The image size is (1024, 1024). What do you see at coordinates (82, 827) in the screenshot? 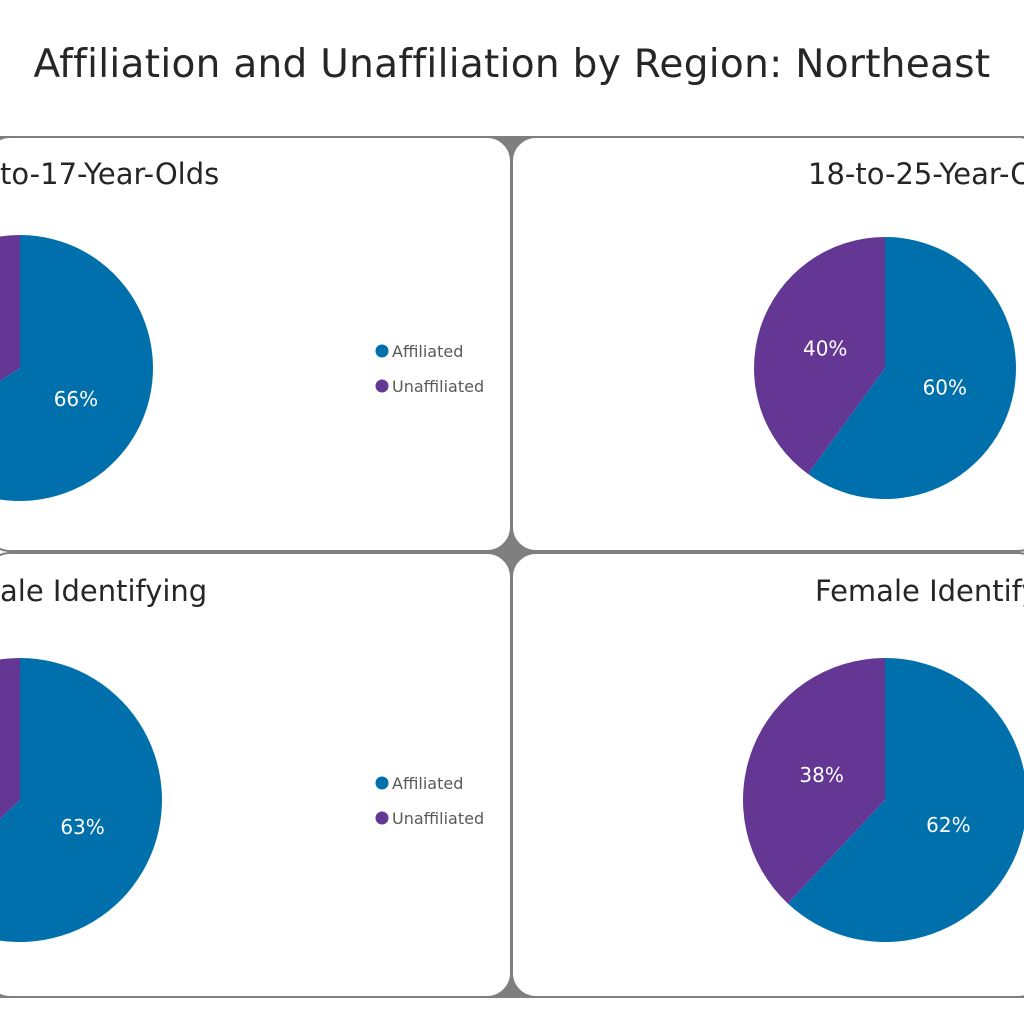
I see `data-label: 63%` at bounding box center [82, 827].